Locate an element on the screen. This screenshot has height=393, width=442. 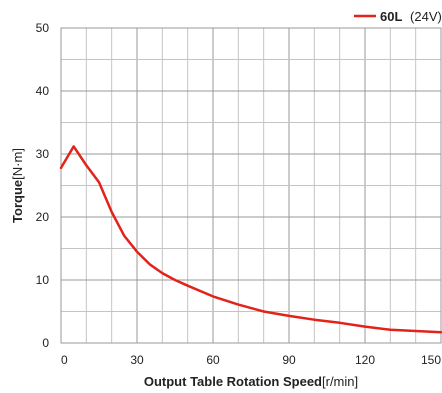
legend-label: 60L (24V) is located at coordinates (411, 16).